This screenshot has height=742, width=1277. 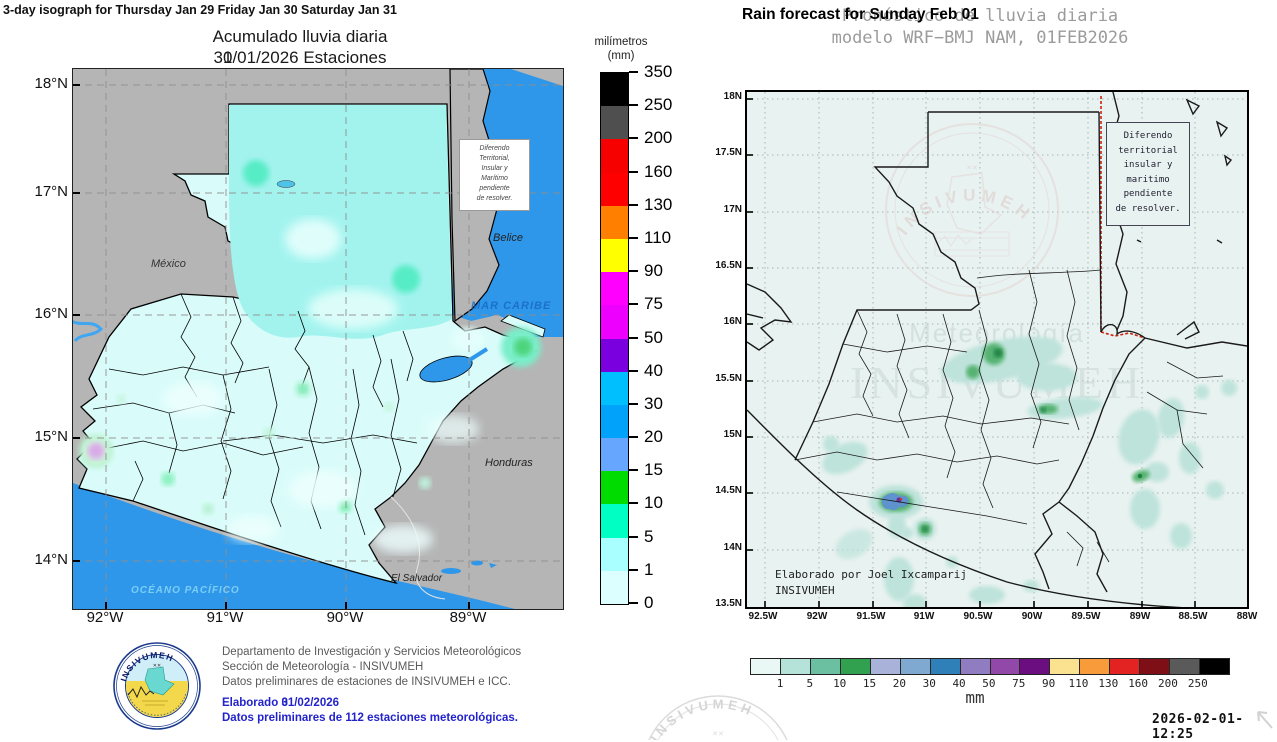 I want to click on rain-colorbar-vertical, so click(x=614, y=338).